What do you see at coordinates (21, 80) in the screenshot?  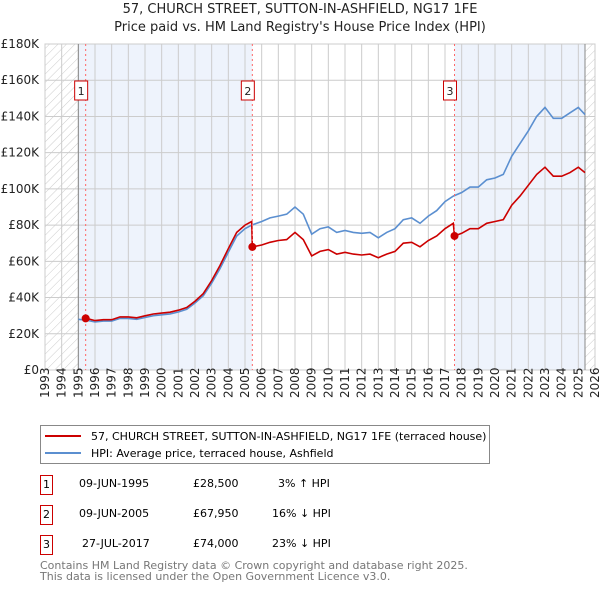 I see `y-tick-label: £160K` at bounding box center [21, 80].